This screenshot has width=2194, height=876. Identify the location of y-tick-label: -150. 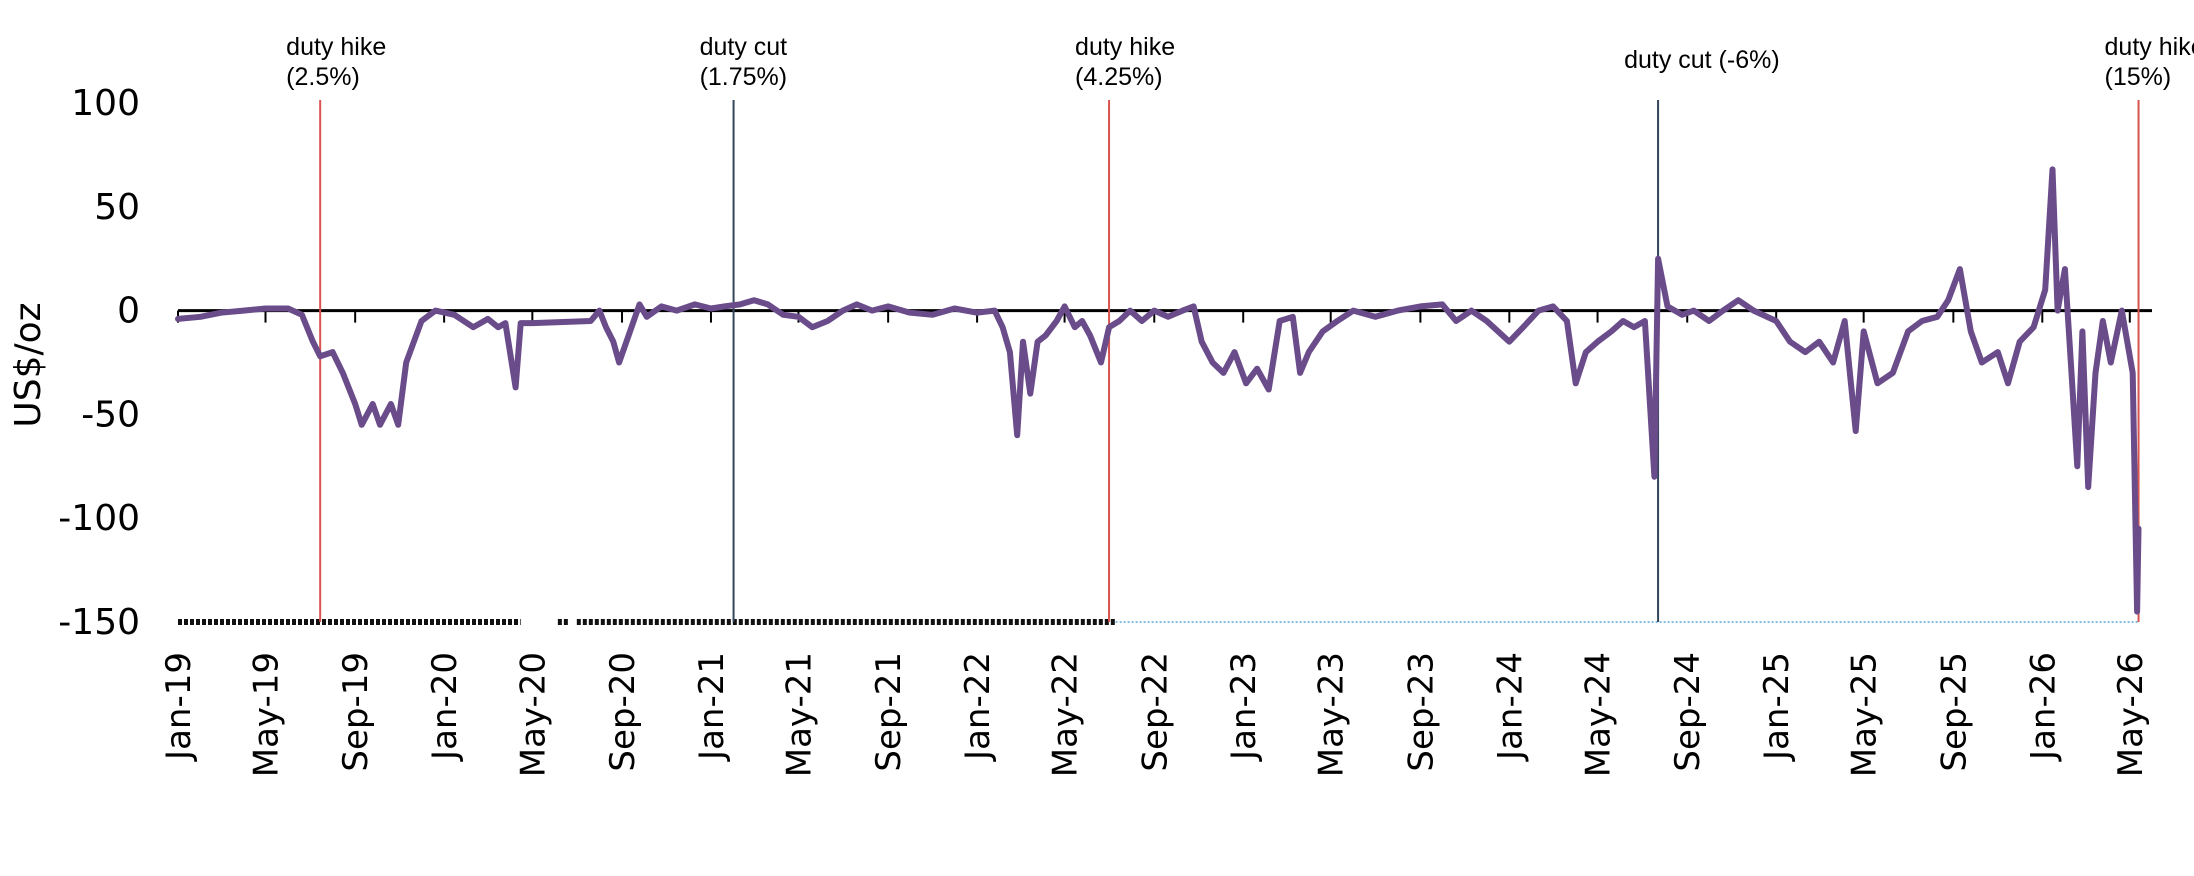
(99, 622).